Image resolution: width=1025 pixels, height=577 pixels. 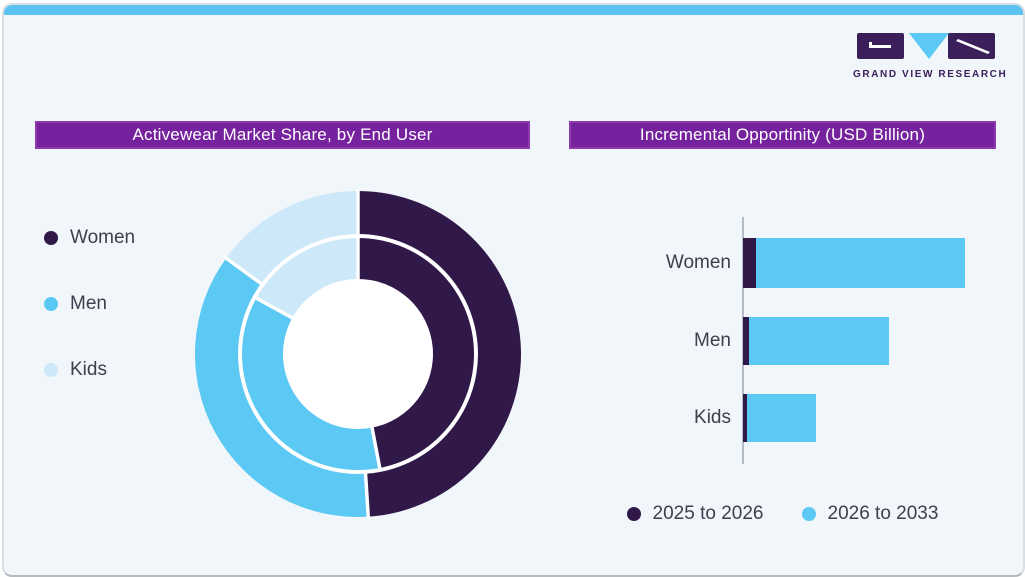 I want to click on bar-legend: 2025 to 2026 2026 to 2033, so click(x=782, y=514).